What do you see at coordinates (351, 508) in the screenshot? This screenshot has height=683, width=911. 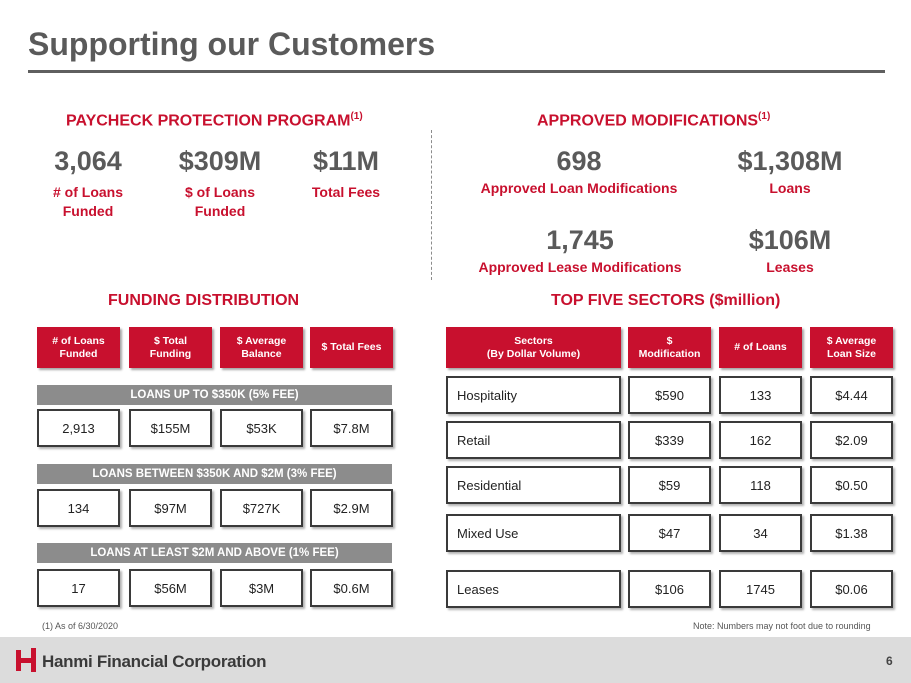 I see `funding-cell: $2.9M` at bounding box center [351, 508].